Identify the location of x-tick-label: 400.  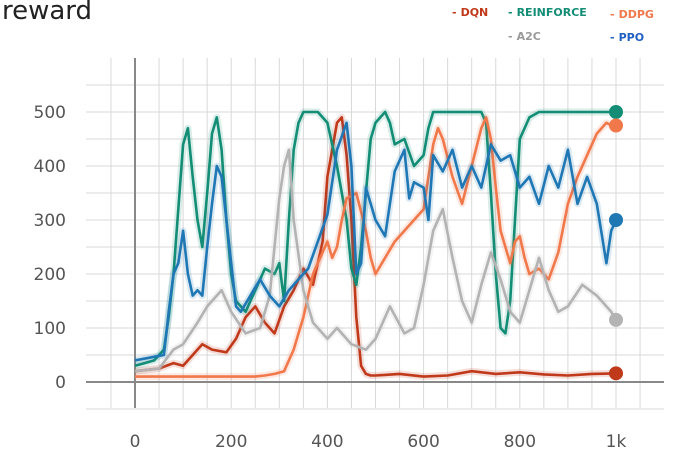
(327, 442).